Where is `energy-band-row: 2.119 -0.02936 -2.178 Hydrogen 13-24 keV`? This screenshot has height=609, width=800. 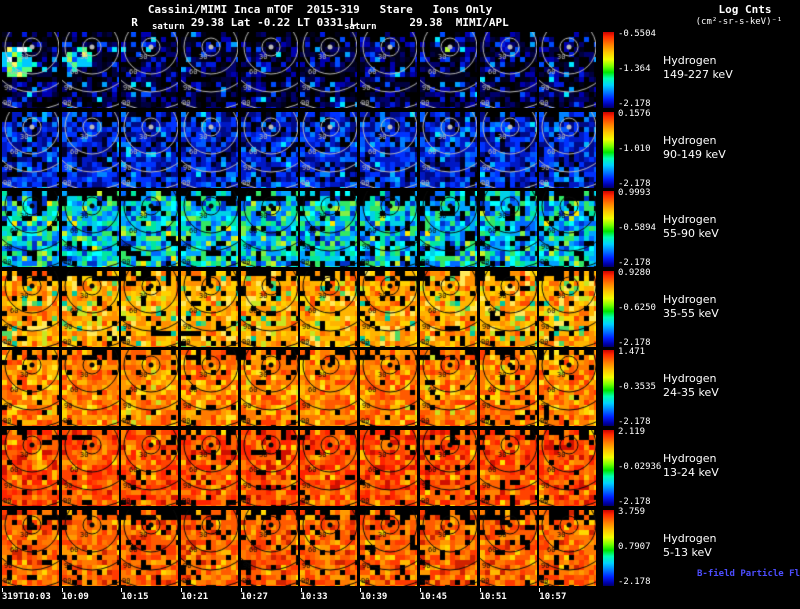
energy-band-row: 2.119 -0.02936 -2.178 Hydrogen 13-24 keV is located at coordinates (400, 466).